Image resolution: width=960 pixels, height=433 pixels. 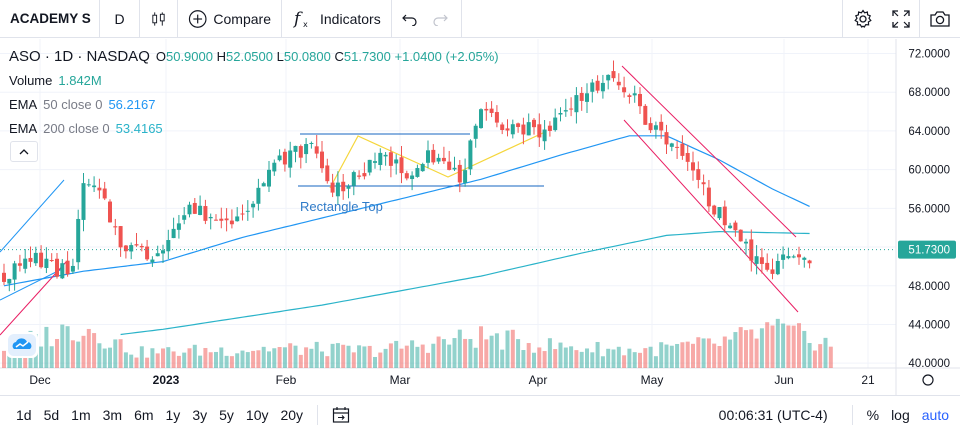 I want to click on range-3m: 3m, so click(x=112, y=414).